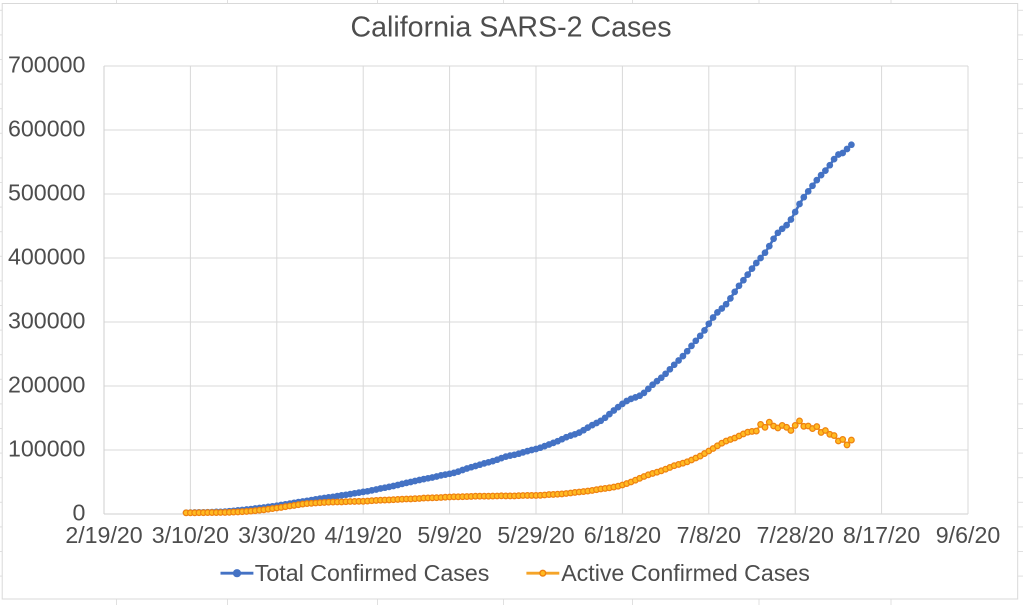 This screenshot has width=1023, height=610. What do you see at coordinates (709, 535) in the screenshot?
I see `svg-text: 7/8/20` at bounding box center [709, 535].